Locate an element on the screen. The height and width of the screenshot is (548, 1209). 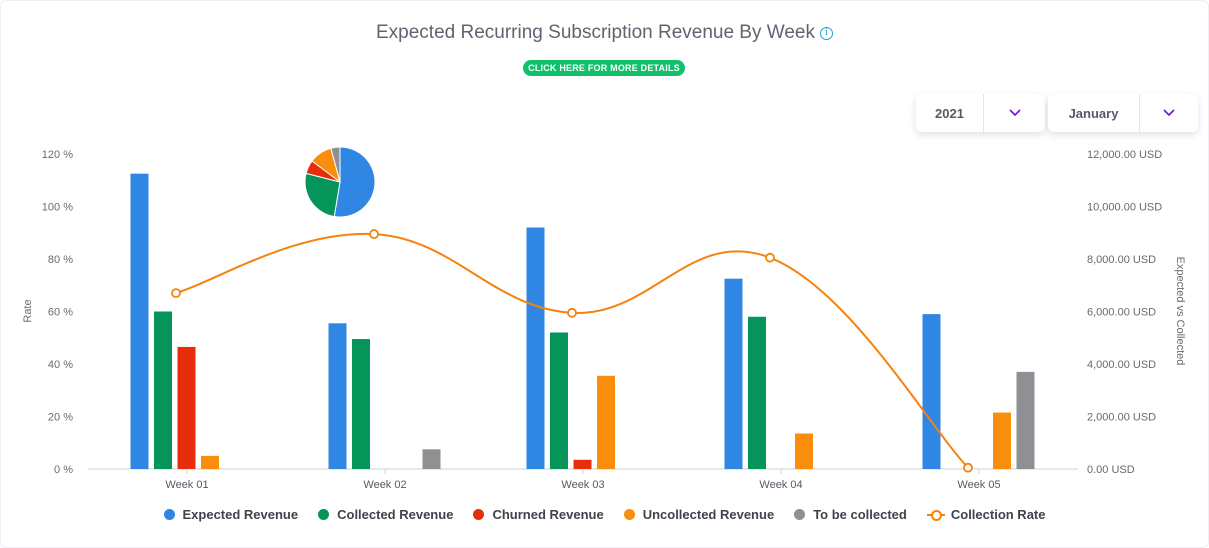
x-tick-label: Week 02 is located at coordinates (384, 485).